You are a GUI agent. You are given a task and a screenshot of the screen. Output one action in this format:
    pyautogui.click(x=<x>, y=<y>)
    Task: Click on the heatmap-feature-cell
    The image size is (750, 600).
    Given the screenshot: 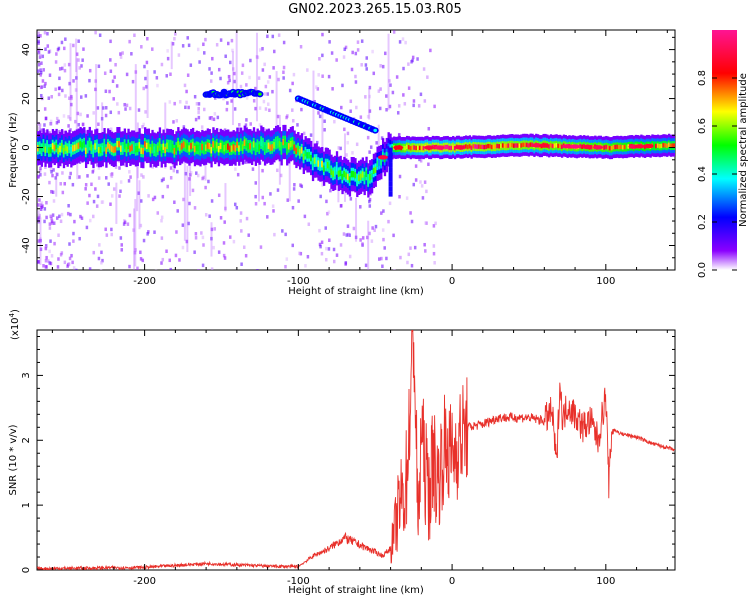 What is the action you would take?
    pyautogui.click(x=260, y=94)
    